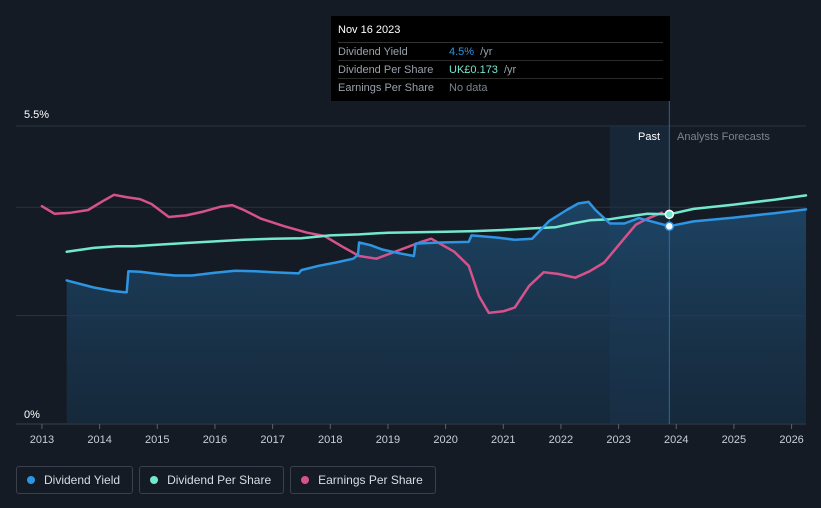 Image resolution: width=821 pixels, height=508 pixels. Describe the element at coordinates (468, 87) in the screenshot. I see `tooltip-value: No data` at that location.